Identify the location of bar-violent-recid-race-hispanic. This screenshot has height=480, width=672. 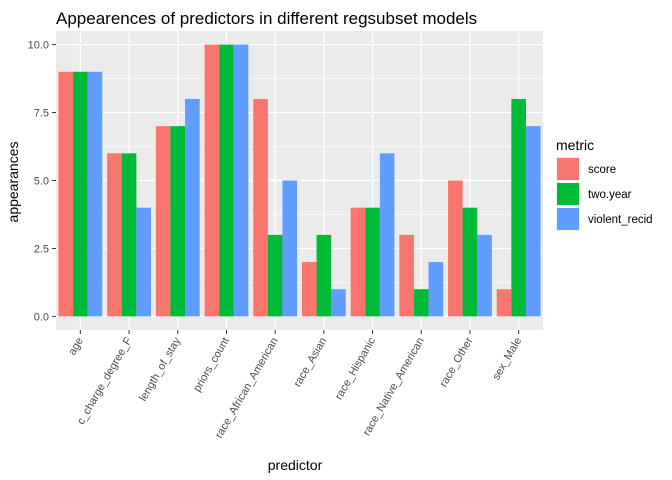
(387, 235).